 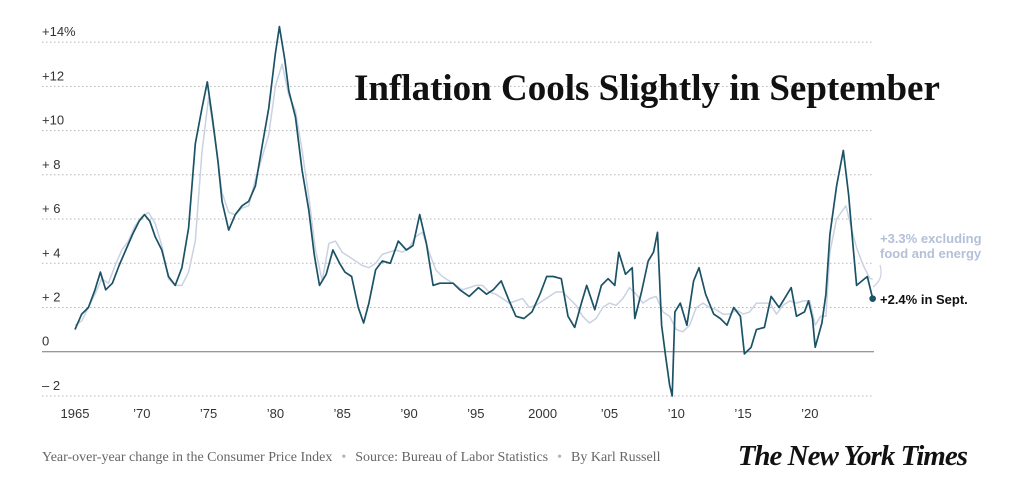 What do you see at coordinates (809, 413) in the screenshot?
I see `x-tick-label: ’20` at bounding box center [809, 413].